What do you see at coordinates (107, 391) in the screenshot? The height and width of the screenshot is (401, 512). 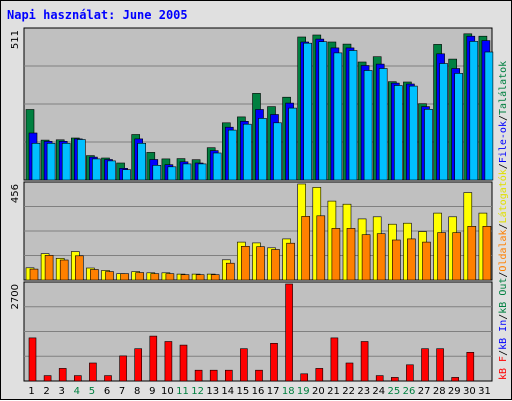 I see `x-tick-label-day-6: 6` at bounding box center [107, 391].